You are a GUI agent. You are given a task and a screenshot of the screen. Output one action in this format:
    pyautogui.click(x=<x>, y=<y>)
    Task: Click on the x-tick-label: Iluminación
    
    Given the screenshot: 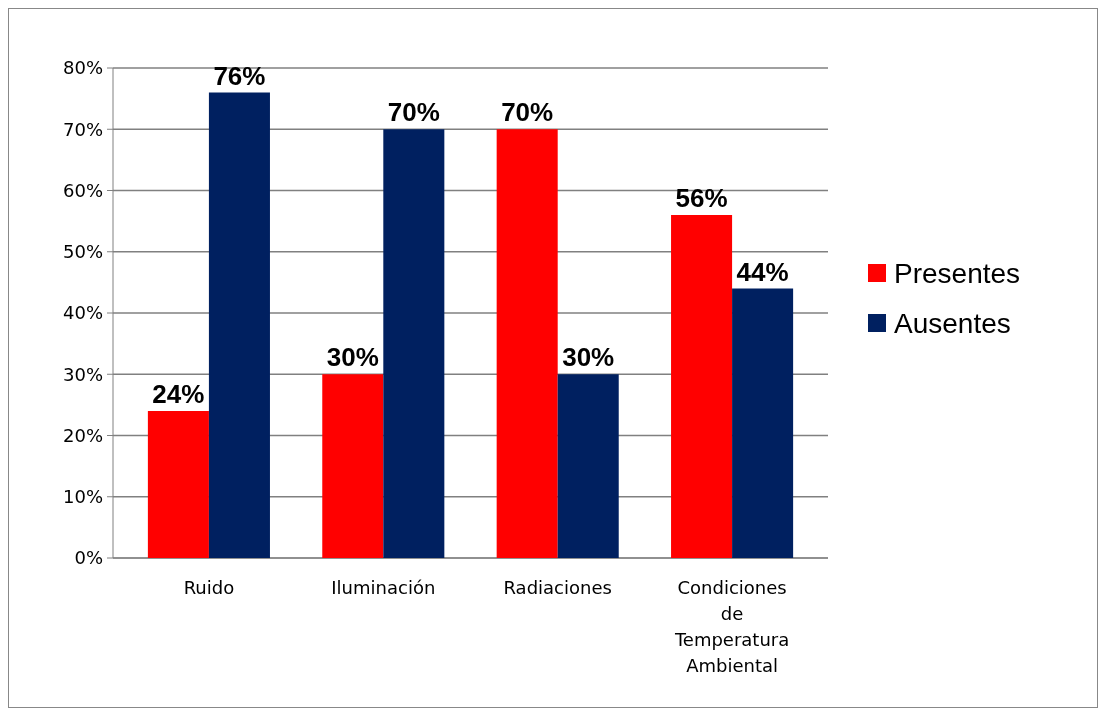 What is the action you would take?
    pyautogui.click(x=383, y=587)
    